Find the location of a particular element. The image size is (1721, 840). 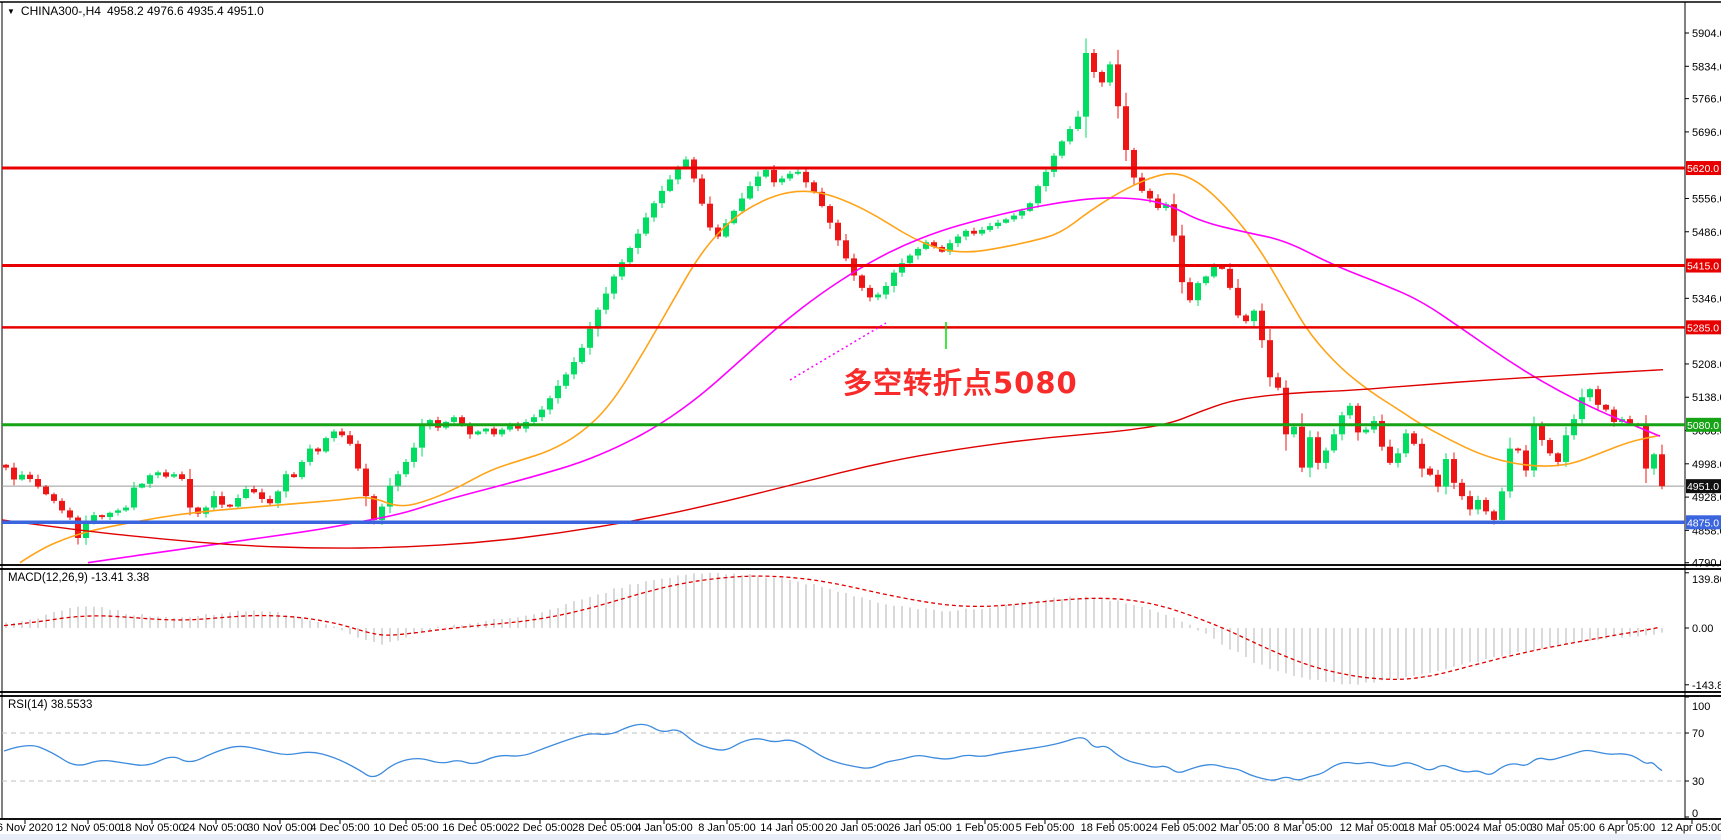

price-tick-label: 5486.0 is located at coordinates (1706, 233).